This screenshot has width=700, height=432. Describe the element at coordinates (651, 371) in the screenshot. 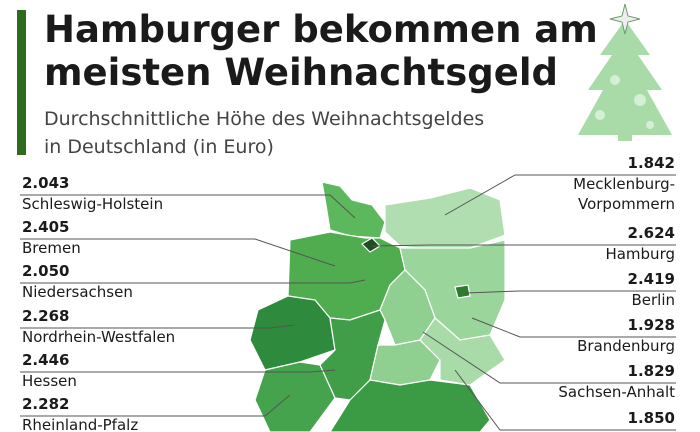

I see `region-value: 1.829` at that location.